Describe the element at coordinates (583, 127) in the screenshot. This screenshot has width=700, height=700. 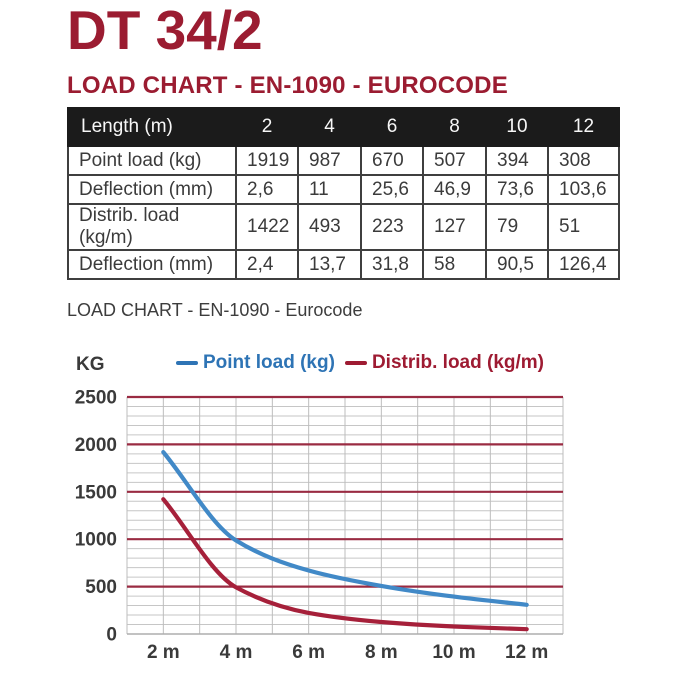
I see `table-header-cell: 12` at that location.